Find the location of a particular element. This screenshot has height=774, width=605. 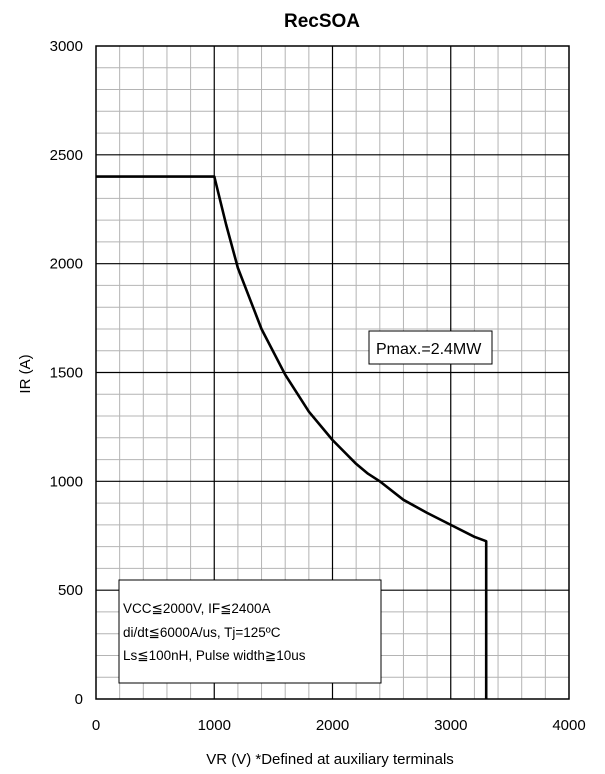

pmax-box is located at coordinates (430, 347).